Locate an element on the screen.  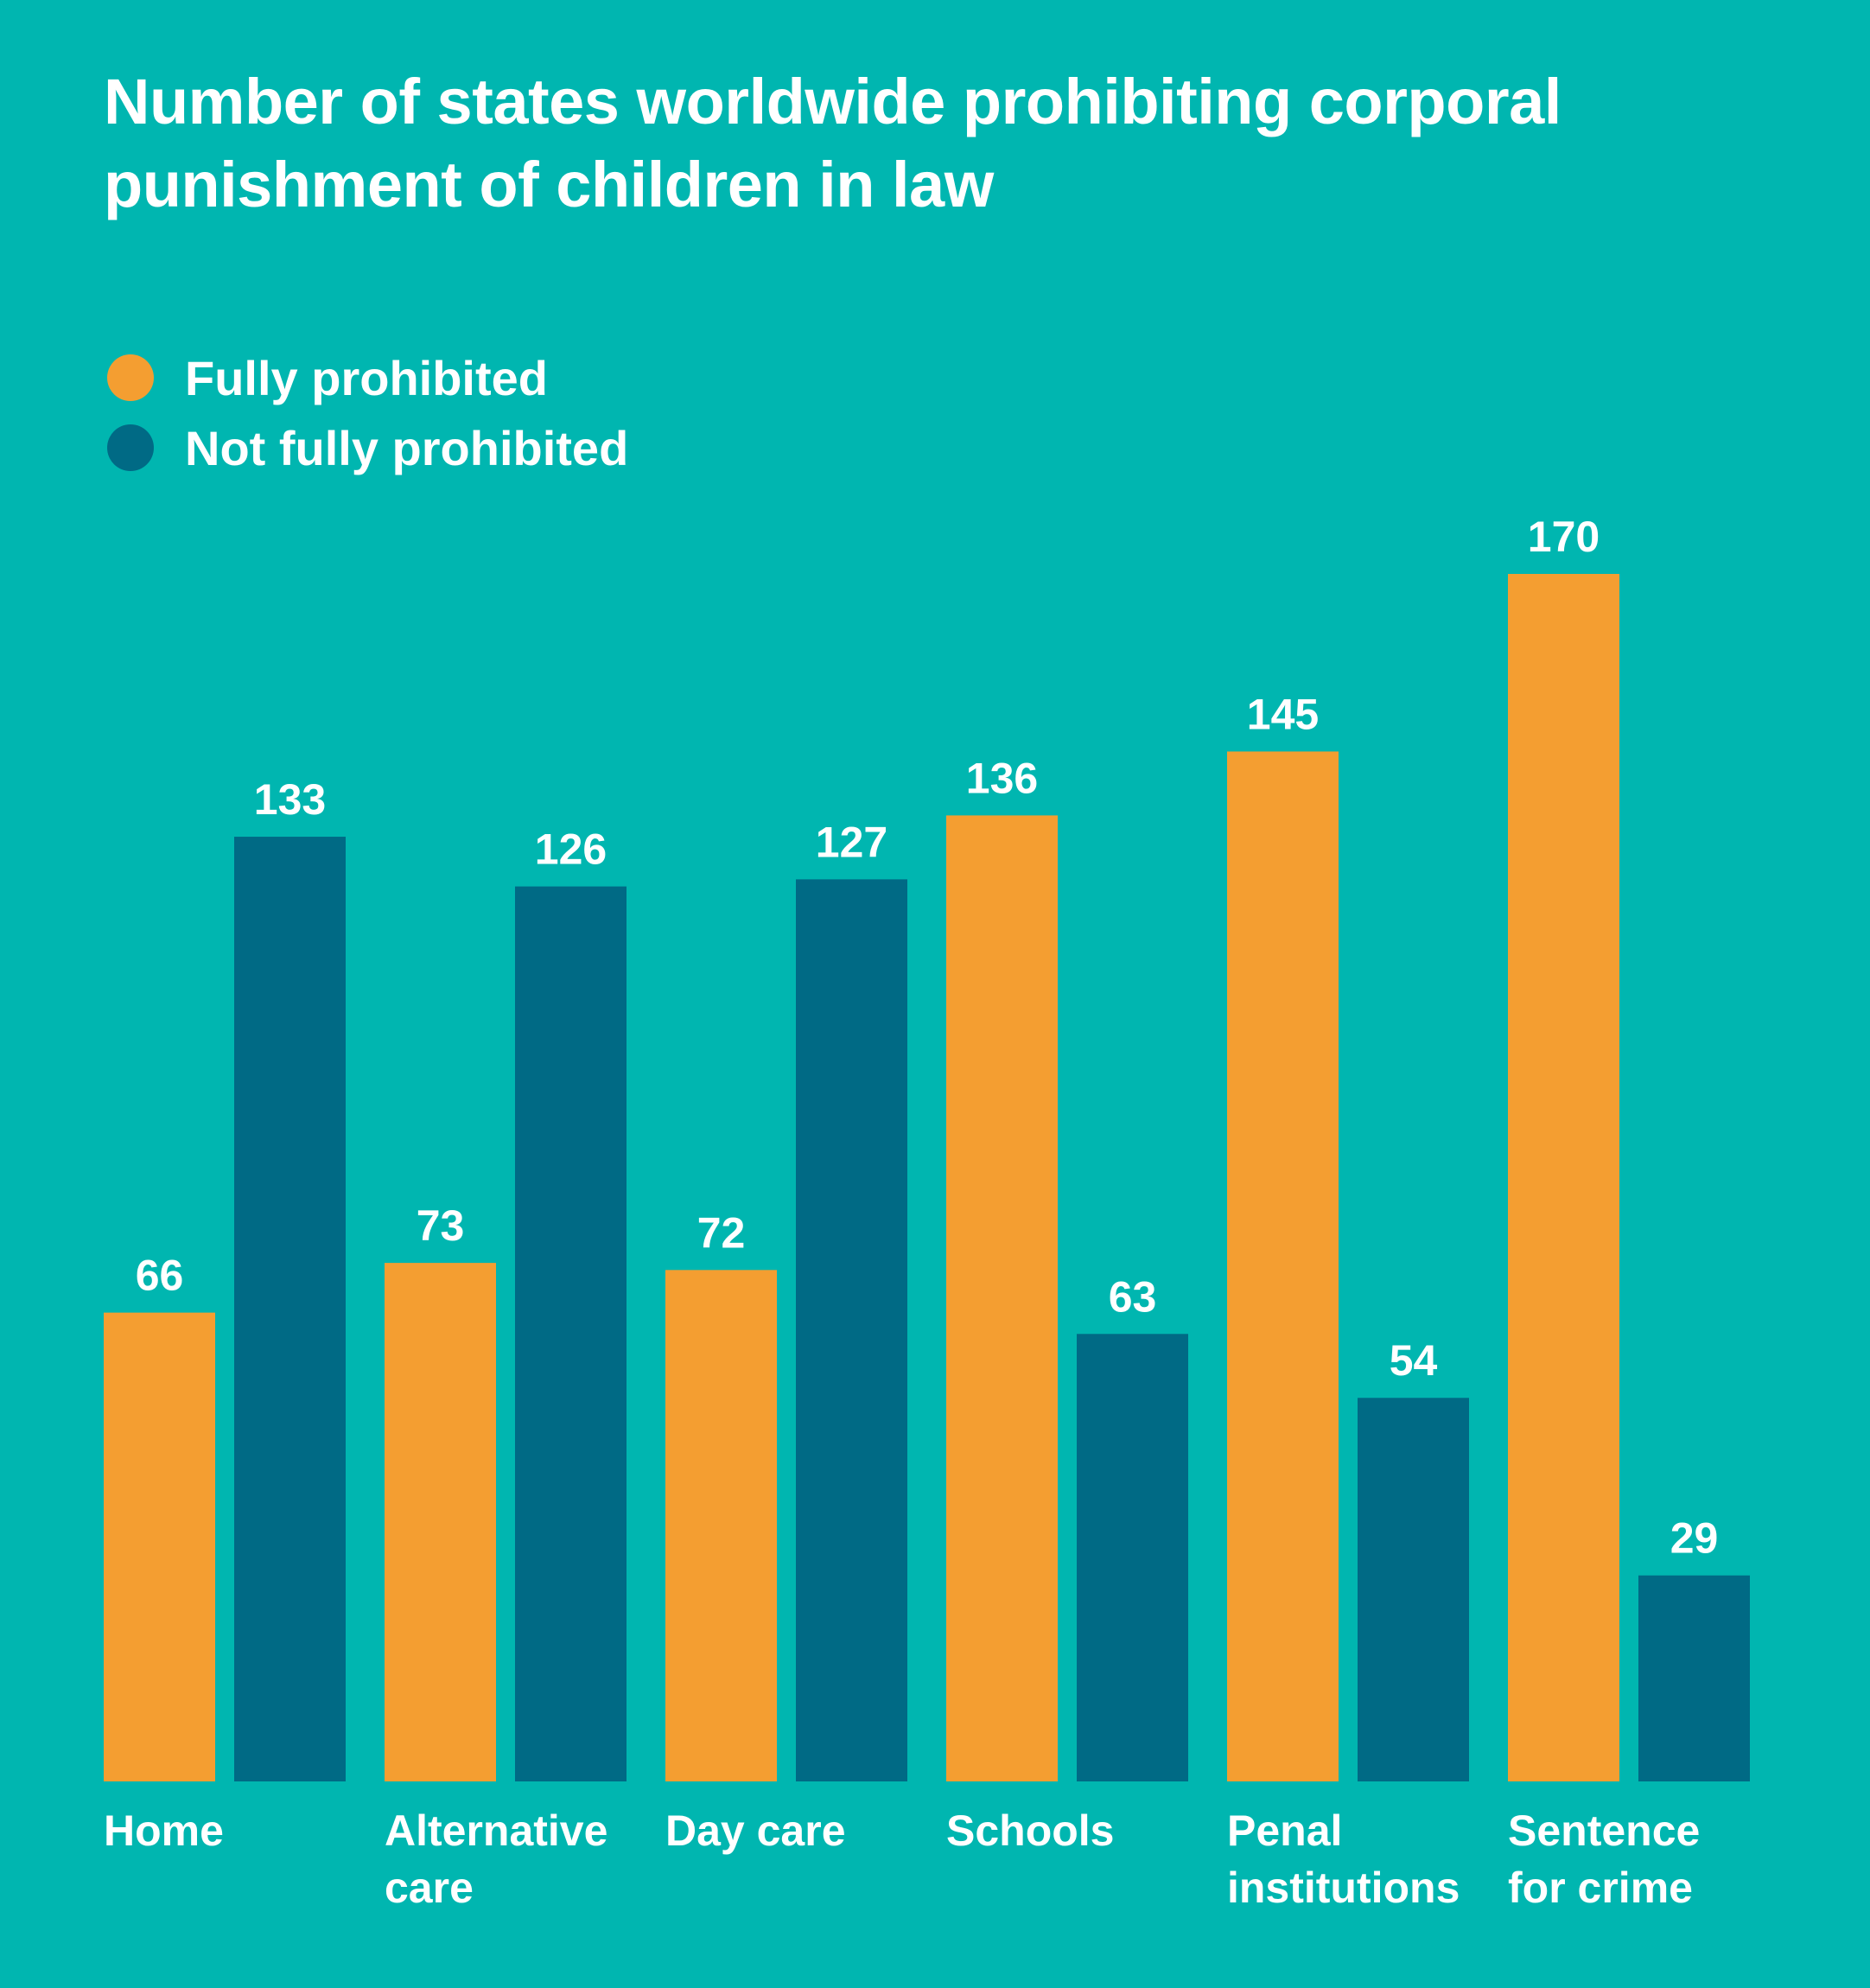
legend-label: Not fully prohibited is located at coordinates (407, 447).